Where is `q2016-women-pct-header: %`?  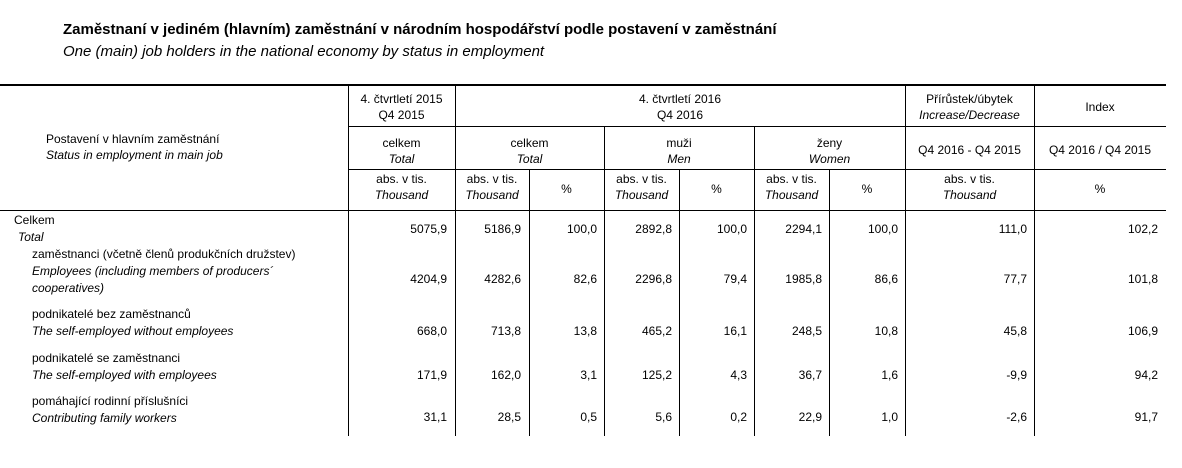 q2016-women-pct-header: % is located at coordinates (867, 189).